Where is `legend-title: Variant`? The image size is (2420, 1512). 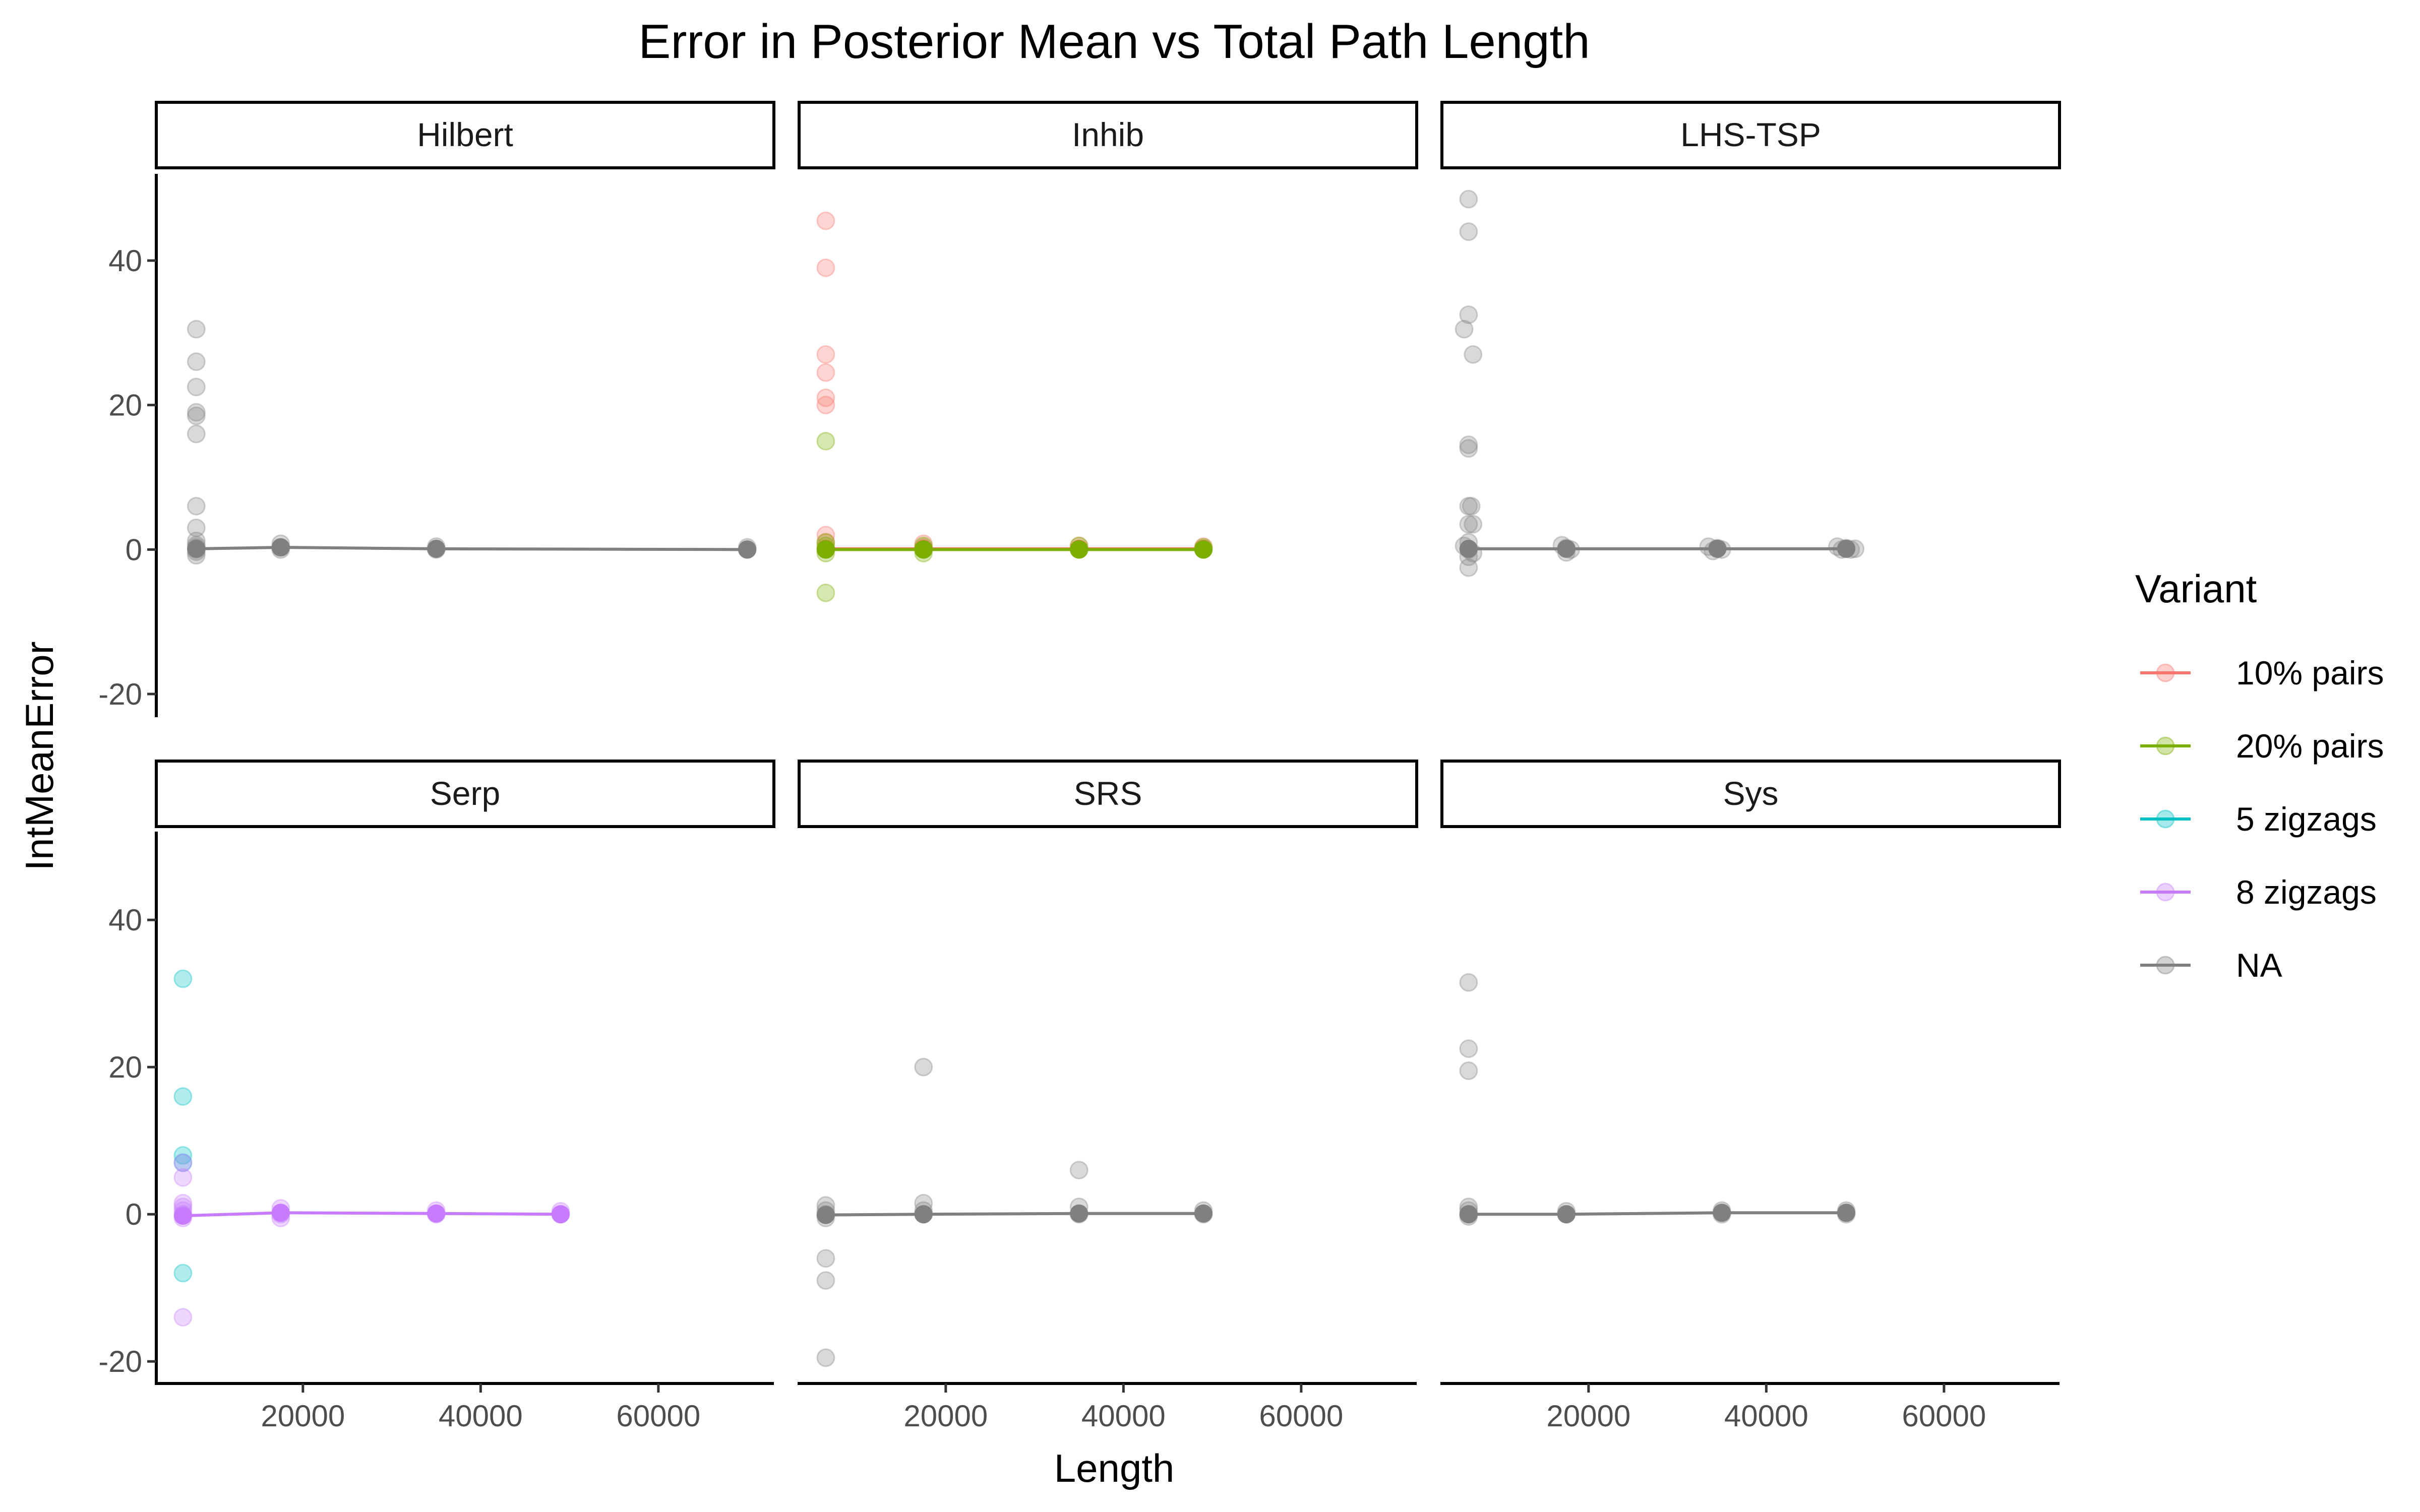 legend-title: Variant is located at coordinates (2196, 588).